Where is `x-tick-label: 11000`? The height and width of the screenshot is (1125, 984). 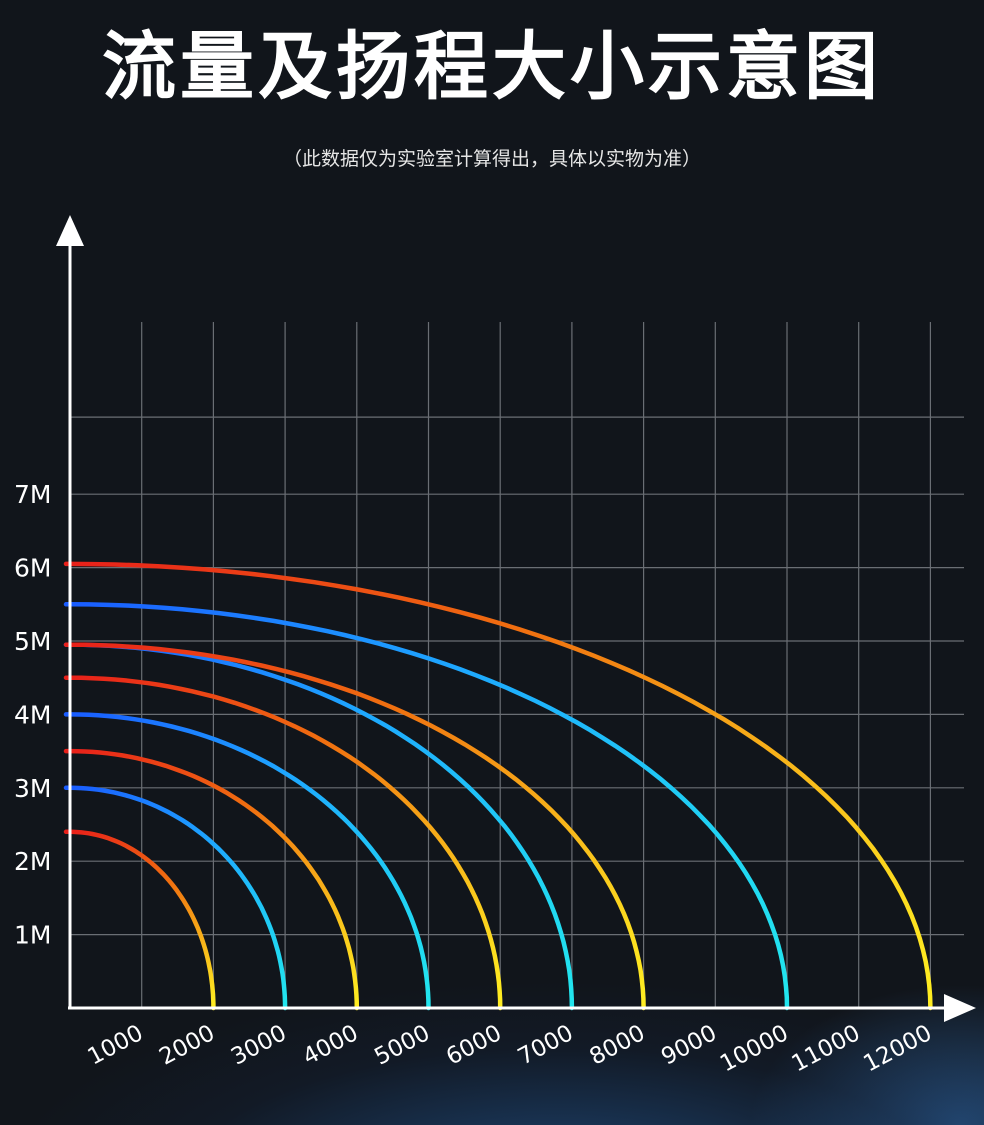
x-tick-label: 11000 is located at coordinates (826, 1048).